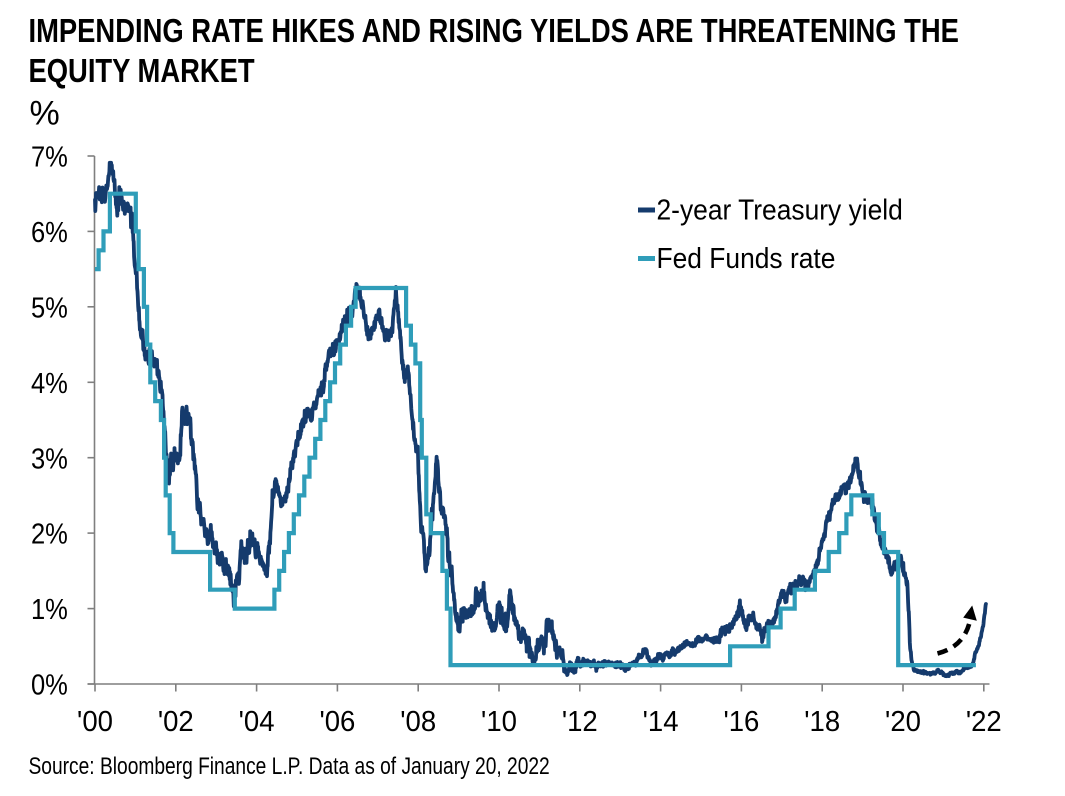 The height and width of the screenshot is (796, 1065). Describe the element at coordinates (49, 231) in the screenshot. I see `svg-text: 6%` at that location.